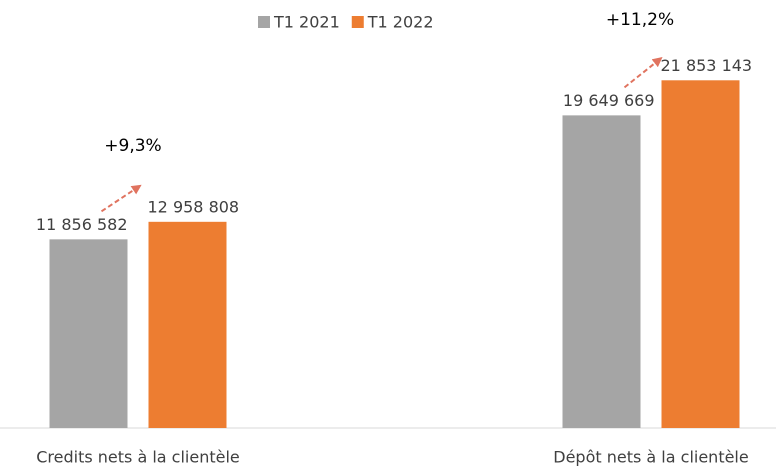 The height and width of the screenshot is (475, 776). I want to click on value-label: 12 958 808, so click(194, 206).